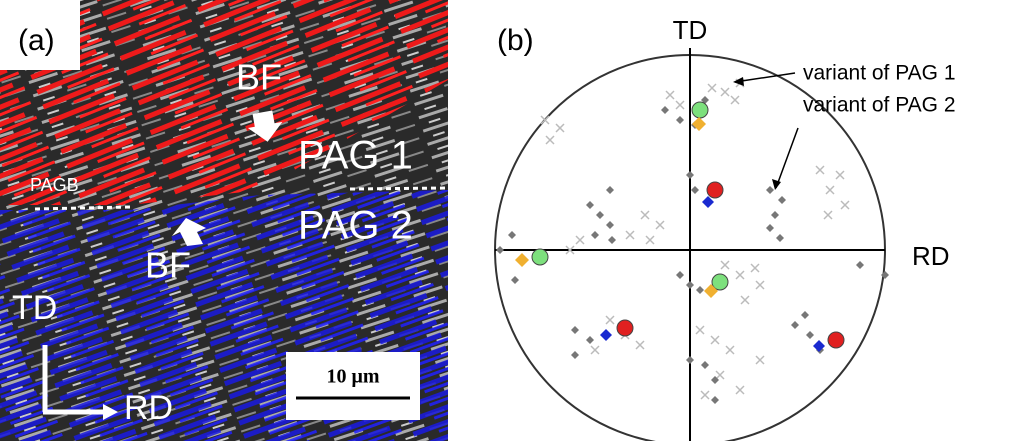 The height and width of the screenshot is (441, 1013). What do you see at coordinates (879, 73) in the screenshot?
I see `annotation: variant of PAG 1` at bounding box center [879, 73].